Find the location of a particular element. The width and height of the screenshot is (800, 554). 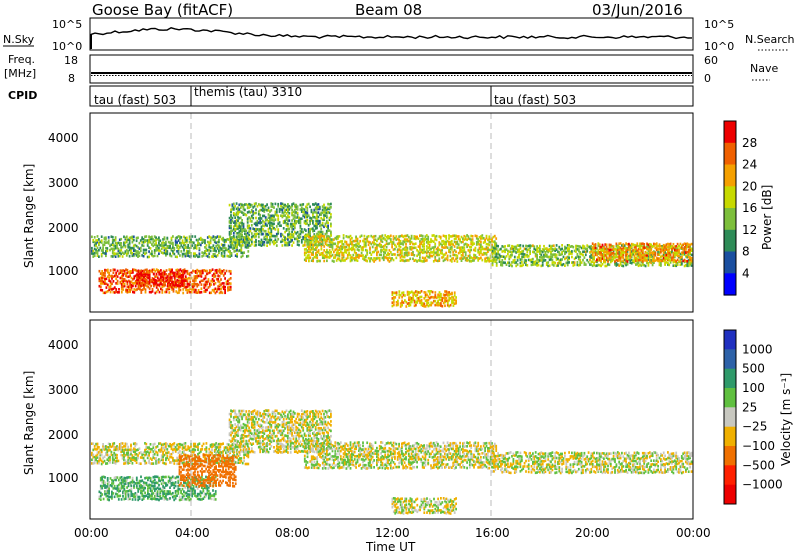

power-cell-2076 is located at coordinates (314, 238).